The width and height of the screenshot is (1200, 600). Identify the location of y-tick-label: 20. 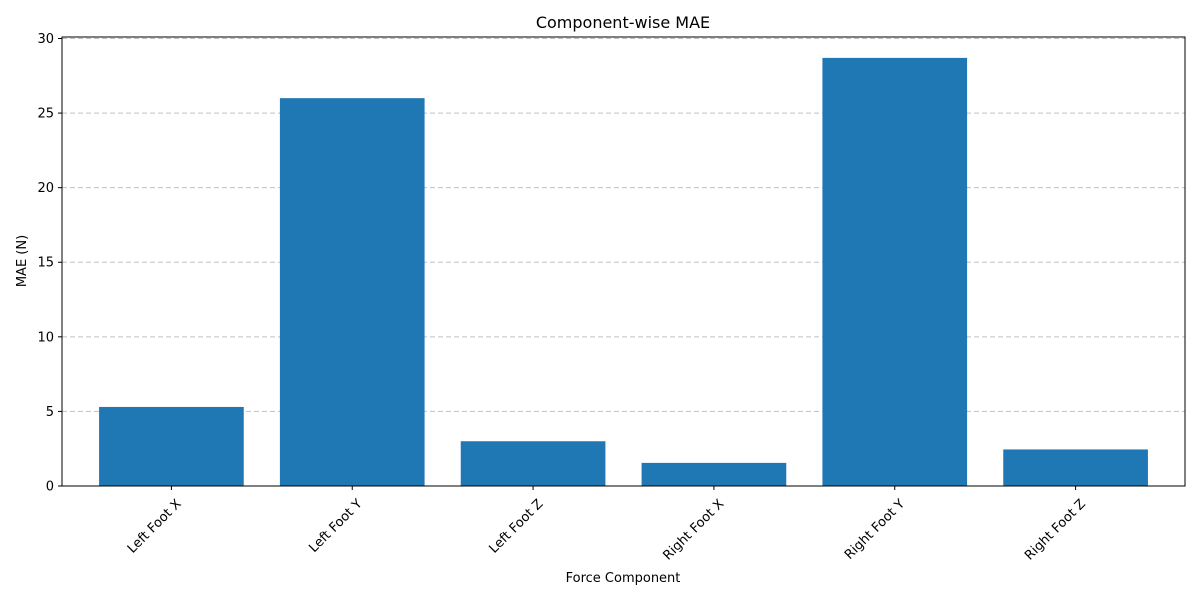
(45, 188).